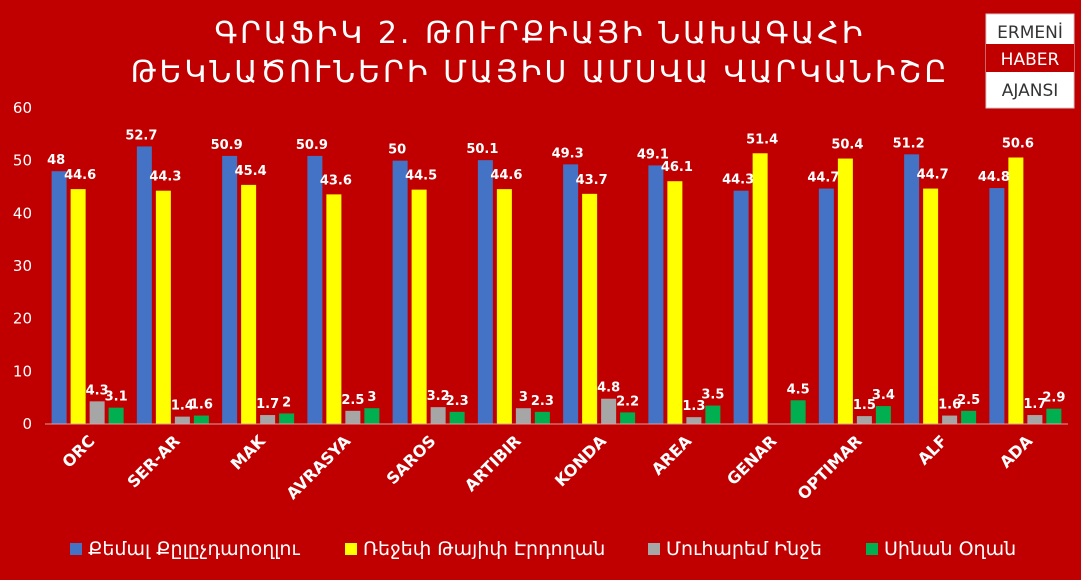 The height and width of the screenshot is (580, 1081). I want to click on chart-title-line-2: ԹԵԿՆԱԾՈՒՆԵՐԻ ՄԱՅԻՍ ԱՄՍՎԱ ՎԱՐԿԱՆԻՇԸ, so click(540, 72).